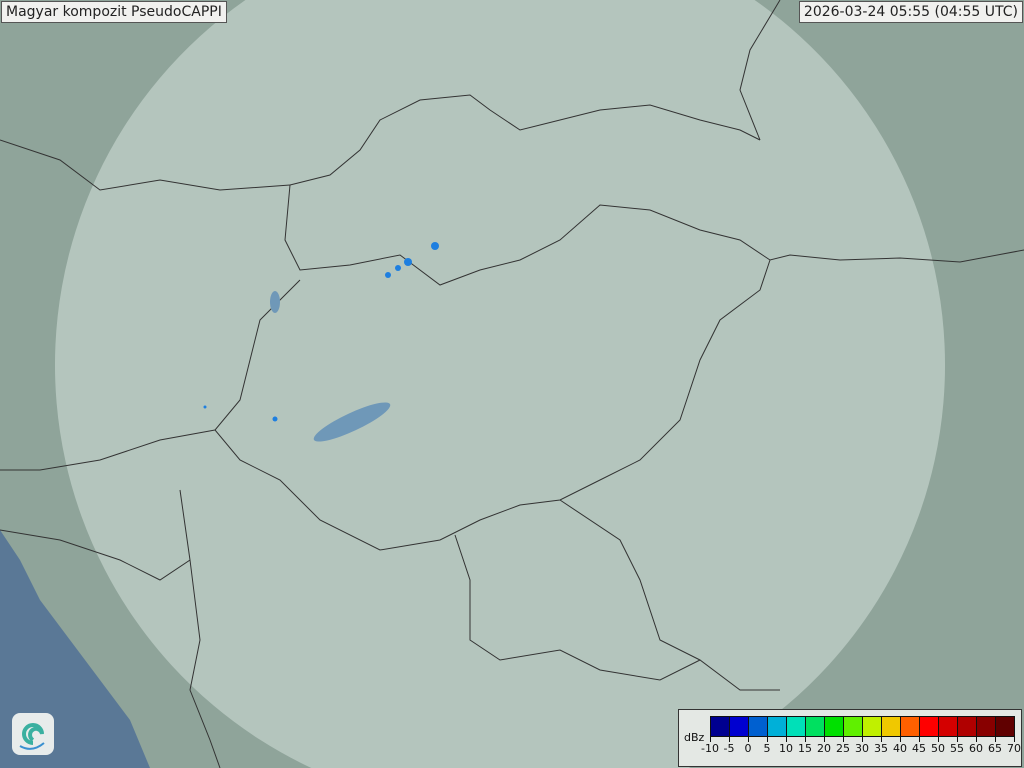  Describe the element at coordinates (729, 748) in the screenshot. I see `legend-tick-label: -5` at that location.